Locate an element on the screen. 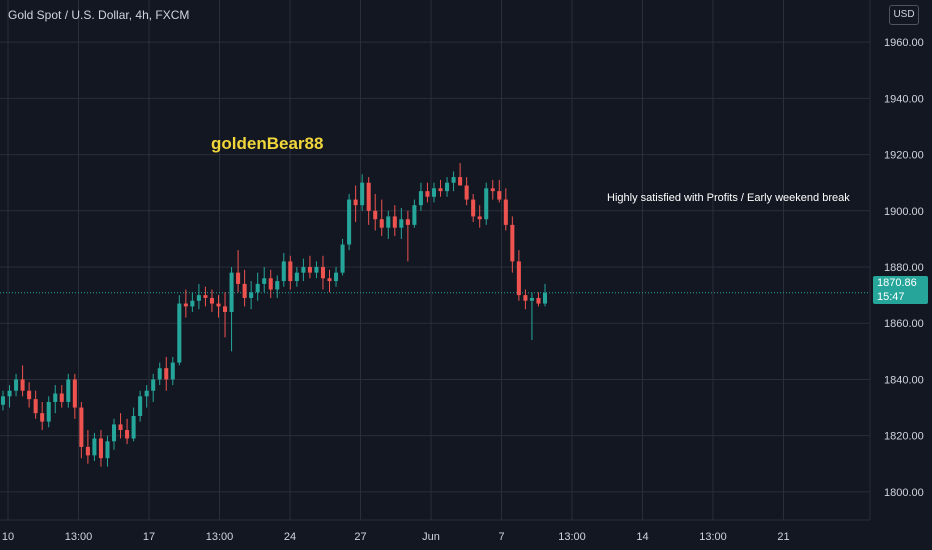 The image size is (932, 550). time-tick-label: 7 is located at coordinates (501, 537).